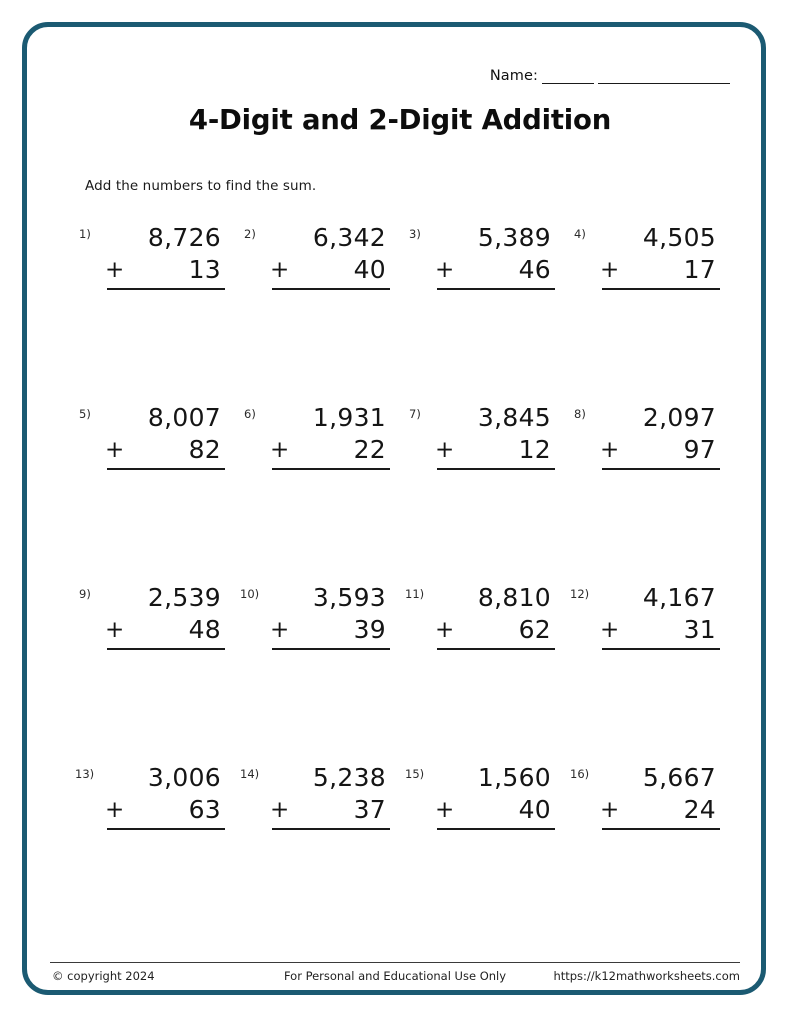 The width and height of the screenshot is (800, 1035). I want to click on problem-item: 3) 5,389 + 46, so click(481, 270).